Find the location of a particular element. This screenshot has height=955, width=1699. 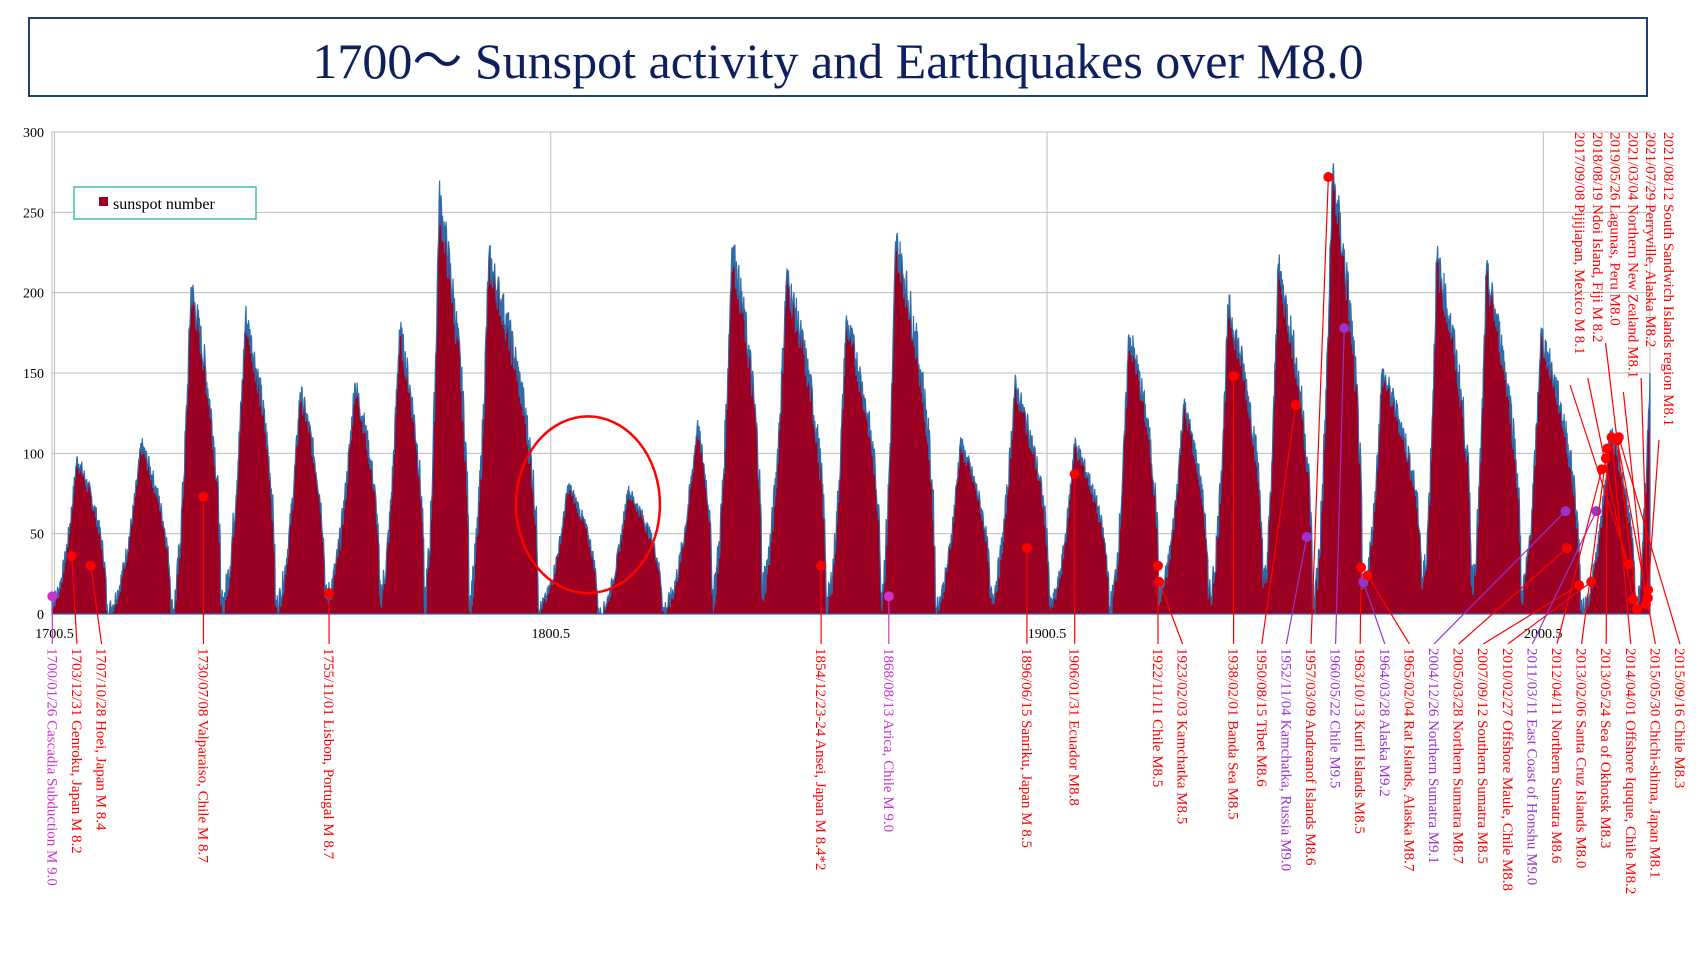

earthquake-label: 2018/08/19 Ndoi Island, Fiji M 8.2 is located at coordinates (1597, 237).